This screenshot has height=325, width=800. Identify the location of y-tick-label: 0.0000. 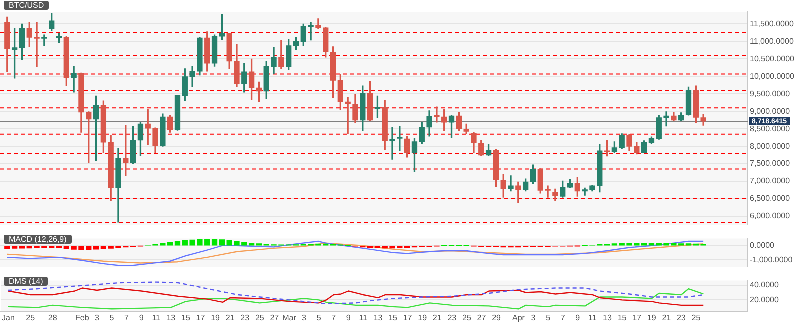
(763, 245).